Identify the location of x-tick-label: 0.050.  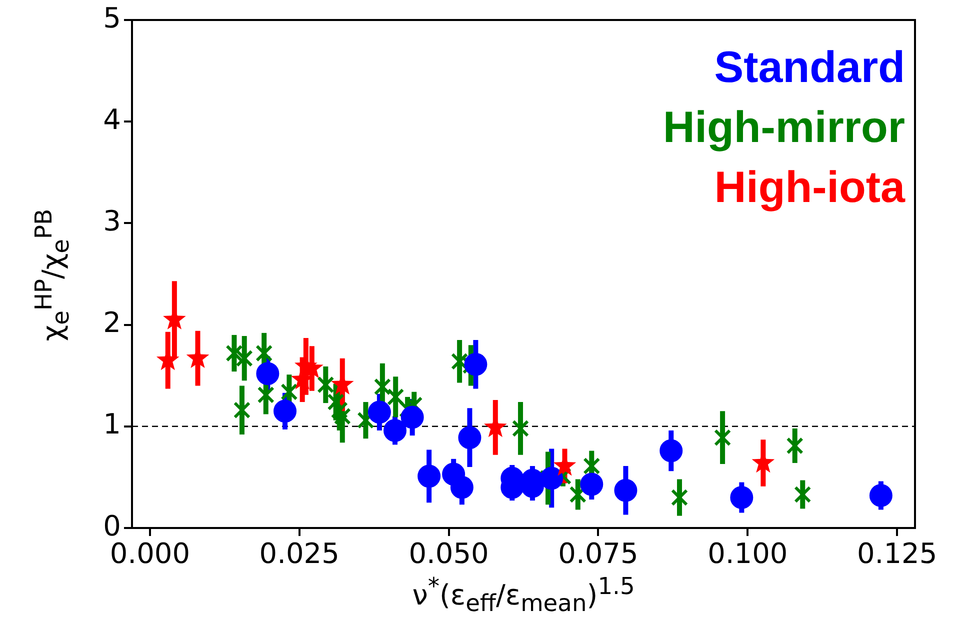
(448, 553).